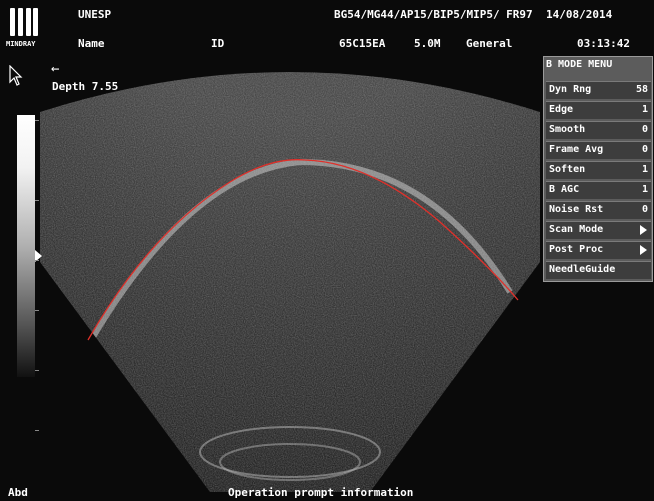 Image resolution: width=654 pixels, height=501 pixels. What do you see at coordinates (55, 69) in the screenshot?
I see `orientation-arrow-icon: ←` at bounding box center [55, 69].